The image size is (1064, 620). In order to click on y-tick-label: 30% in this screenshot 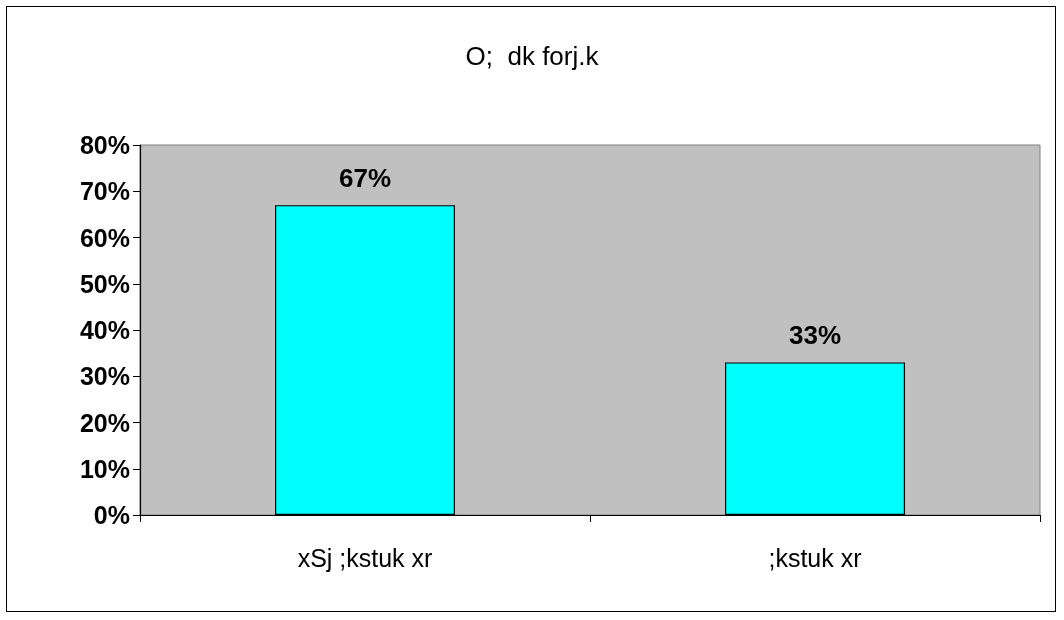, I will do `click(104, 376)`.